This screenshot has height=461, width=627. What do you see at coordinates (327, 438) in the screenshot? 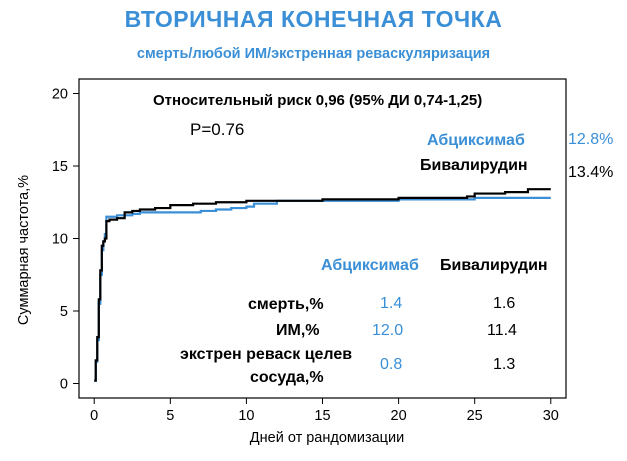
I see `x-axis-label: Дней от рандомизации` at bounding box center [327, 438].